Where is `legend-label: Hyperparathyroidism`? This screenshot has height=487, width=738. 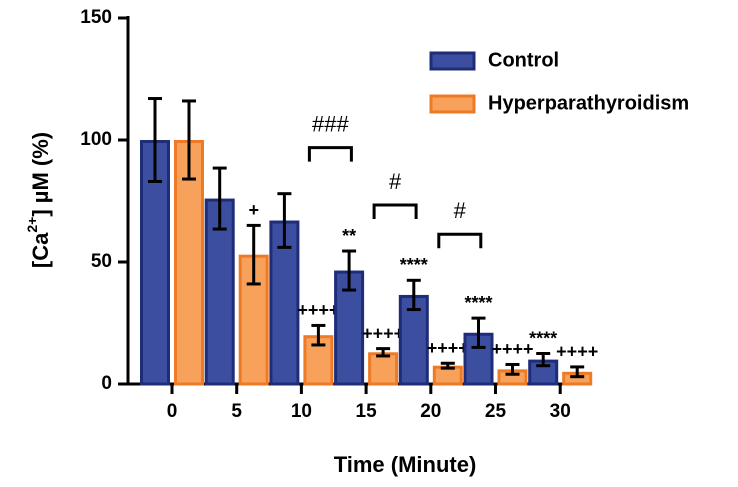 legend-label: Hyperparathyroidism is located at coordinates (588, 103).